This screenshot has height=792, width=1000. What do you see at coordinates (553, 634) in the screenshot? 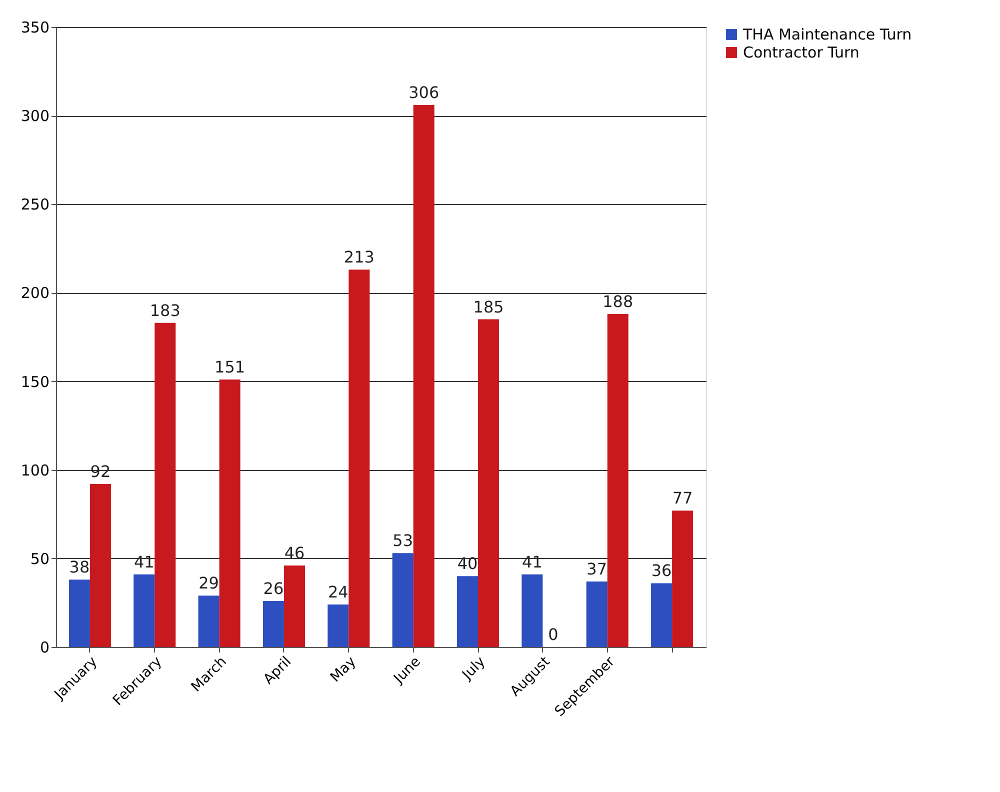
I see `data-label: 0` at bounding box center [553, 634].